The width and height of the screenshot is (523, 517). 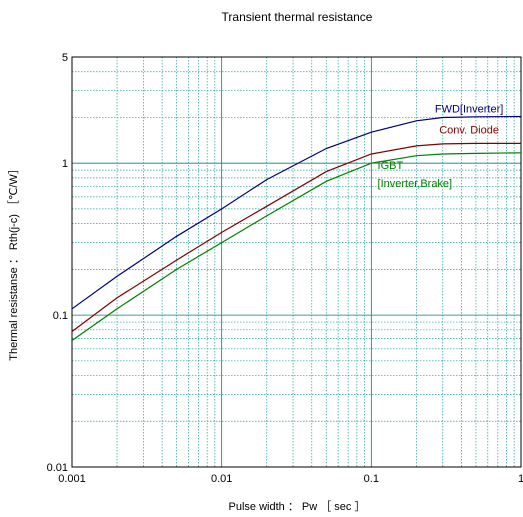 I want to click on y-tick-label: 0.01, so click(x=57, y=468).